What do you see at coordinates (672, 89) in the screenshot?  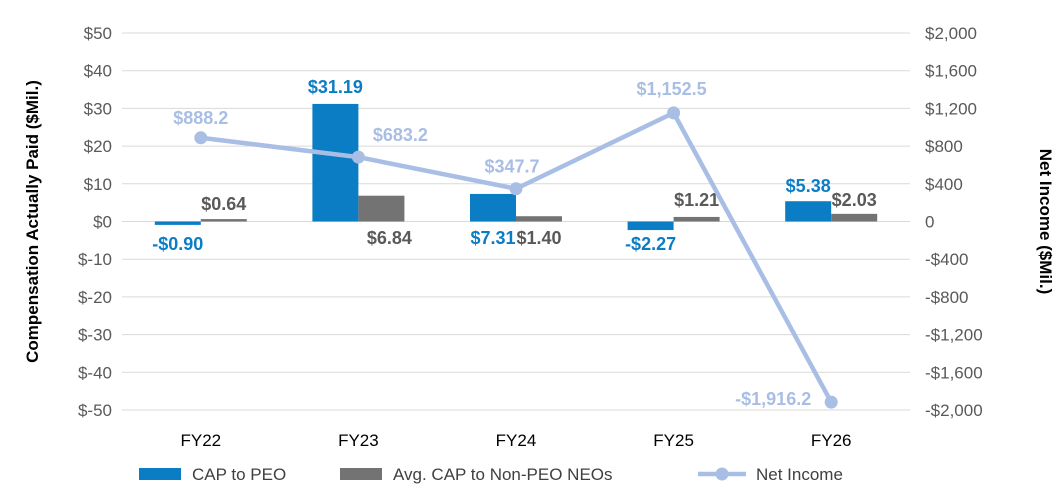 I see `data-label-net-income: $1,152.5` at bounding box center [672, 89].